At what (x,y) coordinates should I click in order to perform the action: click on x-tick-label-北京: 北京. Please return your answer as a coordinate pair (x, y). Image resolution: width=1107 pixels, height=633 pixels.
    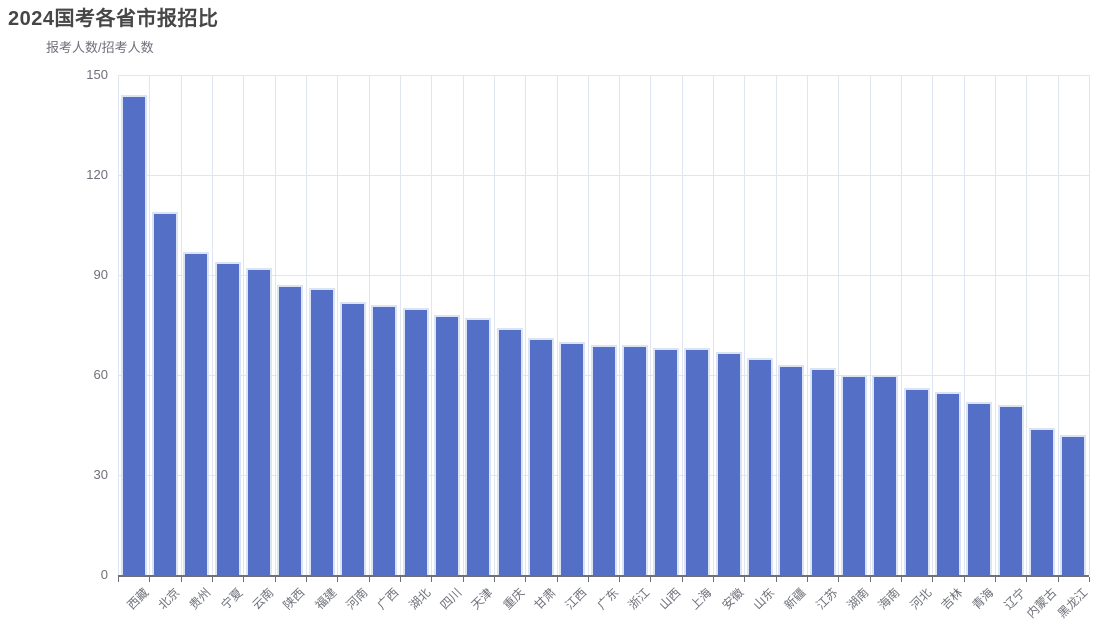
    Looking at the image, I should click on (169, 599).